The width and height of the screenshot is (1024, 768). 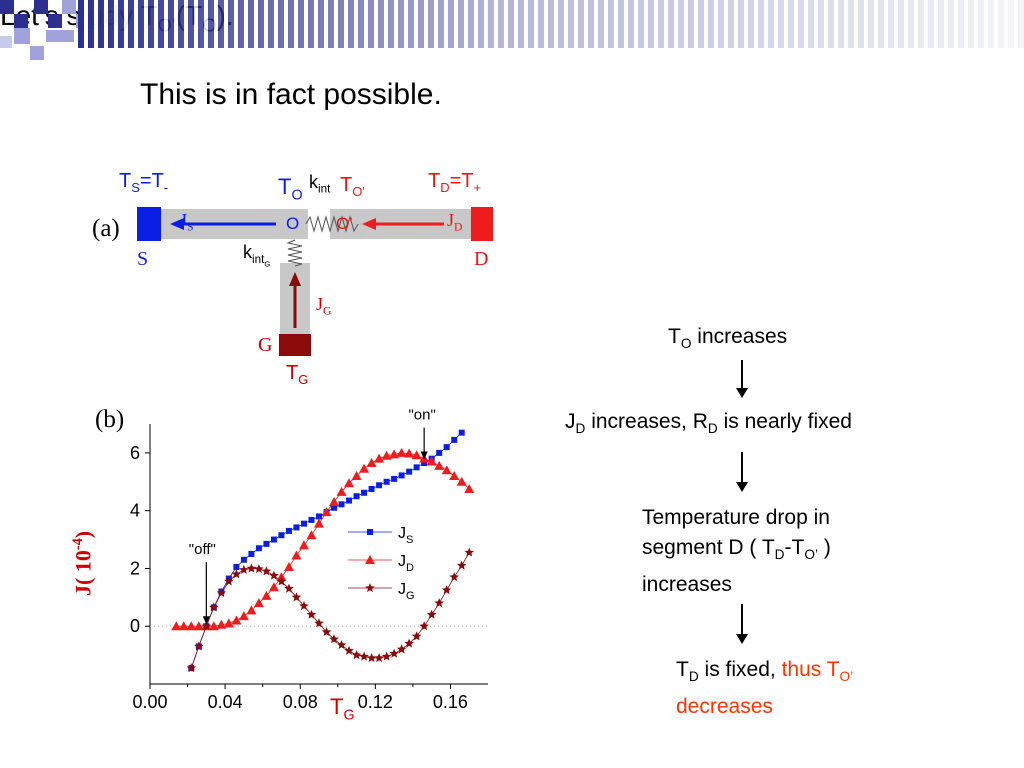 What do you see at coordinates (551, 24) in the screenshot?
I see `top-bar` at bounding box center [551, 24].